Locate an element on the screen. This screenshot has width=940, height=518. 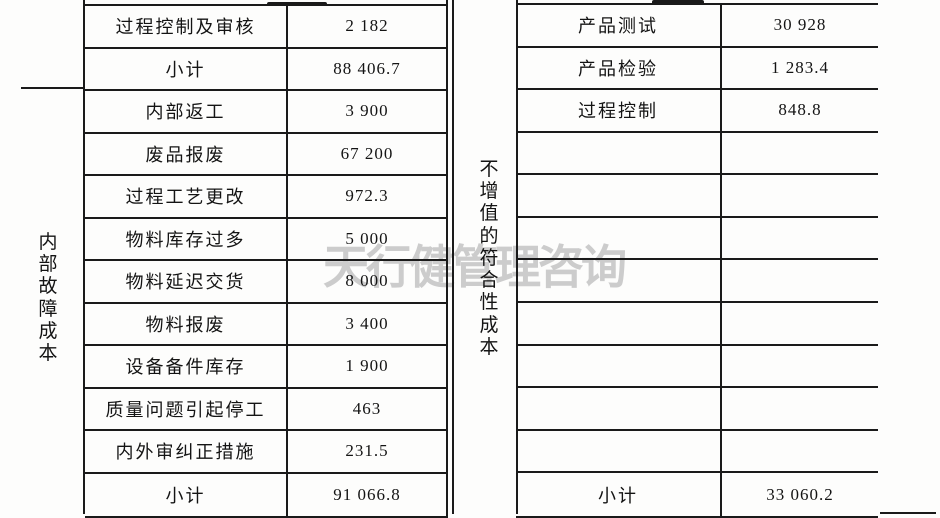
table-row: 质量问题引起停工 463 is located at coordinates (265, 409).